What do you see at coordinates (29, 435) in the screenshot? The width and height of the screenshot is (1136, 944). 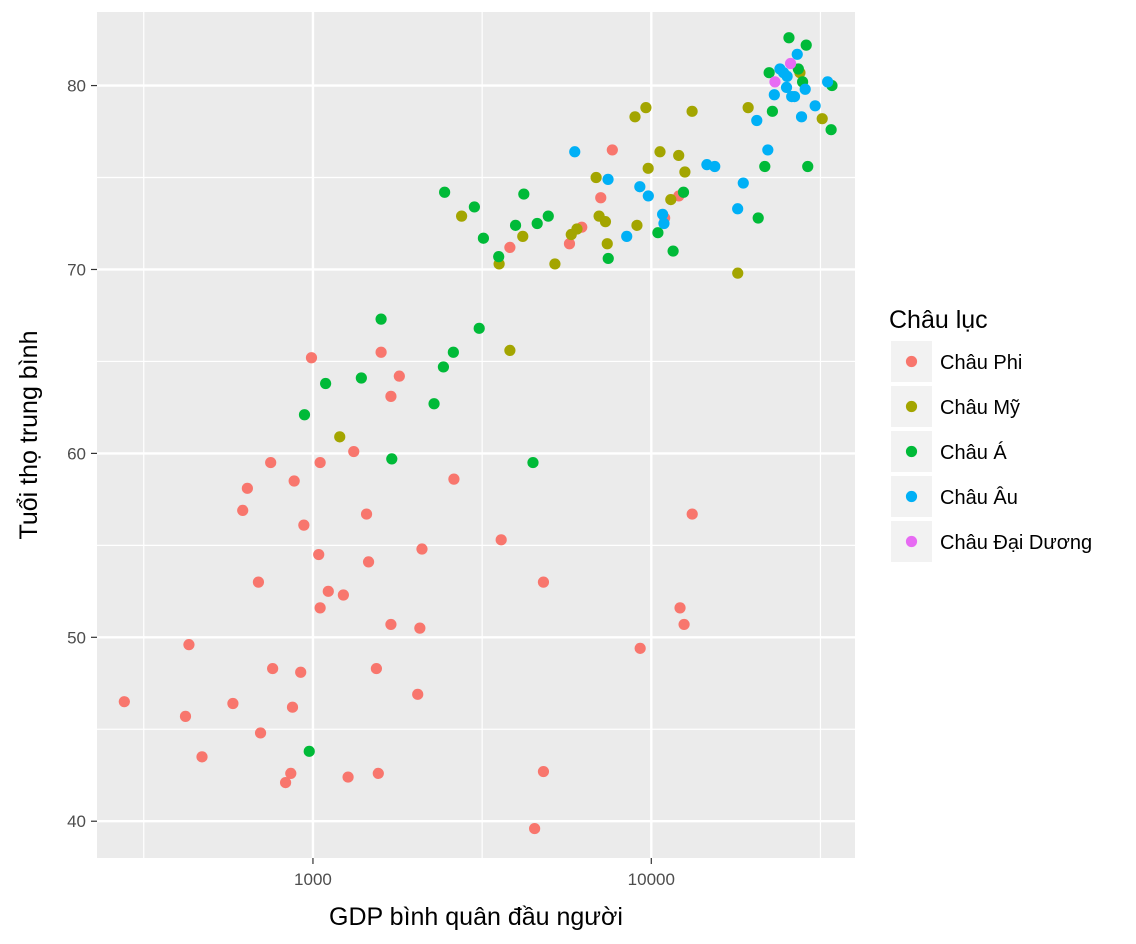 I see `y-axis-title: Tuổi thọ trung bình` at bounding box center [29, 435].